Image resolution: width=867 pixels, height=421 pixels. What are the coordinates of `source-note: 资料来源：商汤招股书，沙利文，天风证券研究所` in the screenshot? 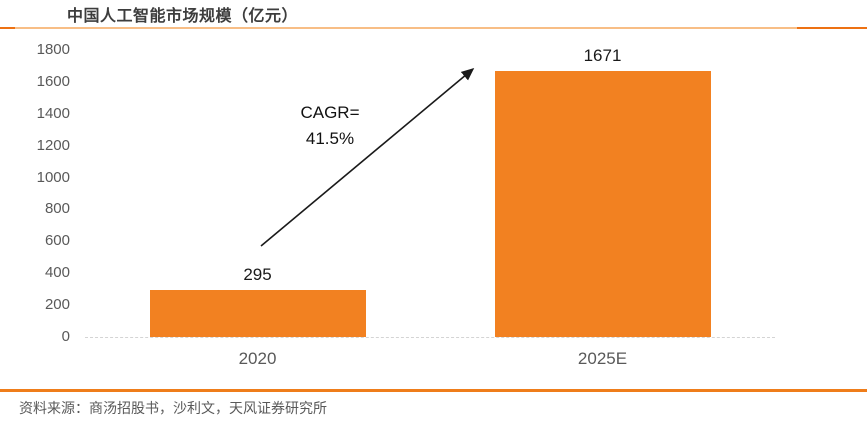 It's located at (173, 408).